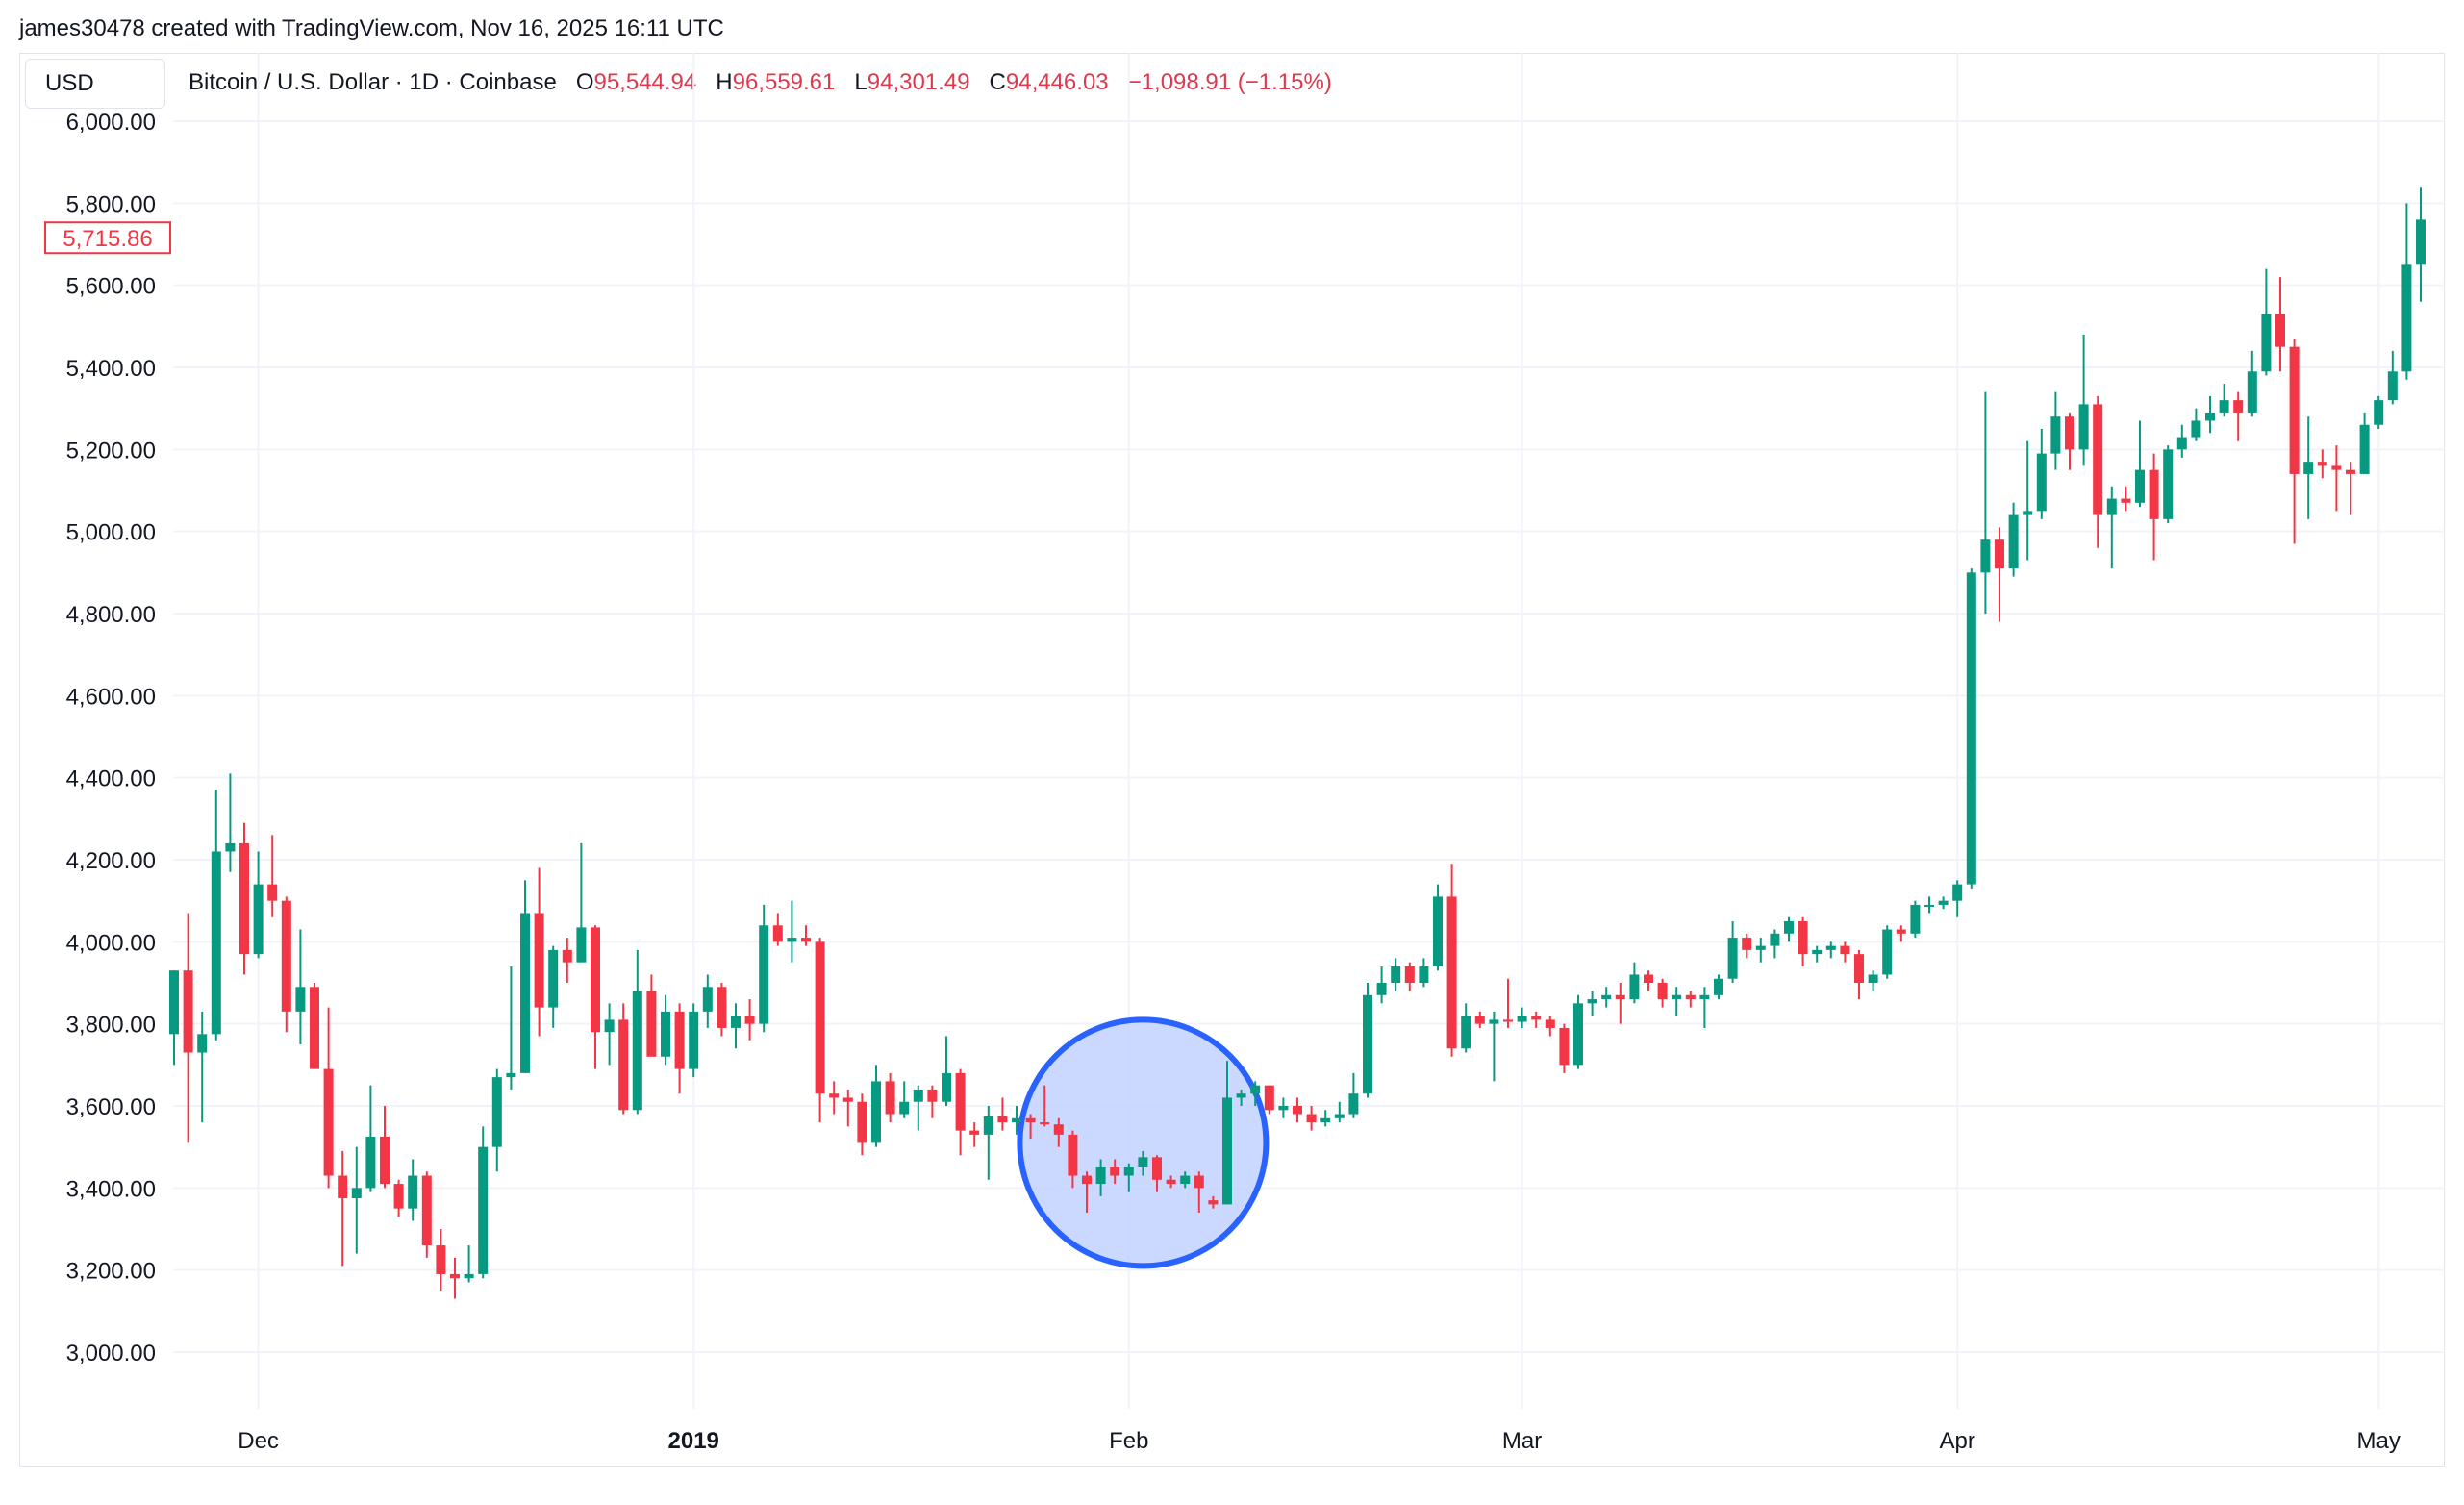  I want to click on y-tick-label: 4,600.00, so click(111, 697).